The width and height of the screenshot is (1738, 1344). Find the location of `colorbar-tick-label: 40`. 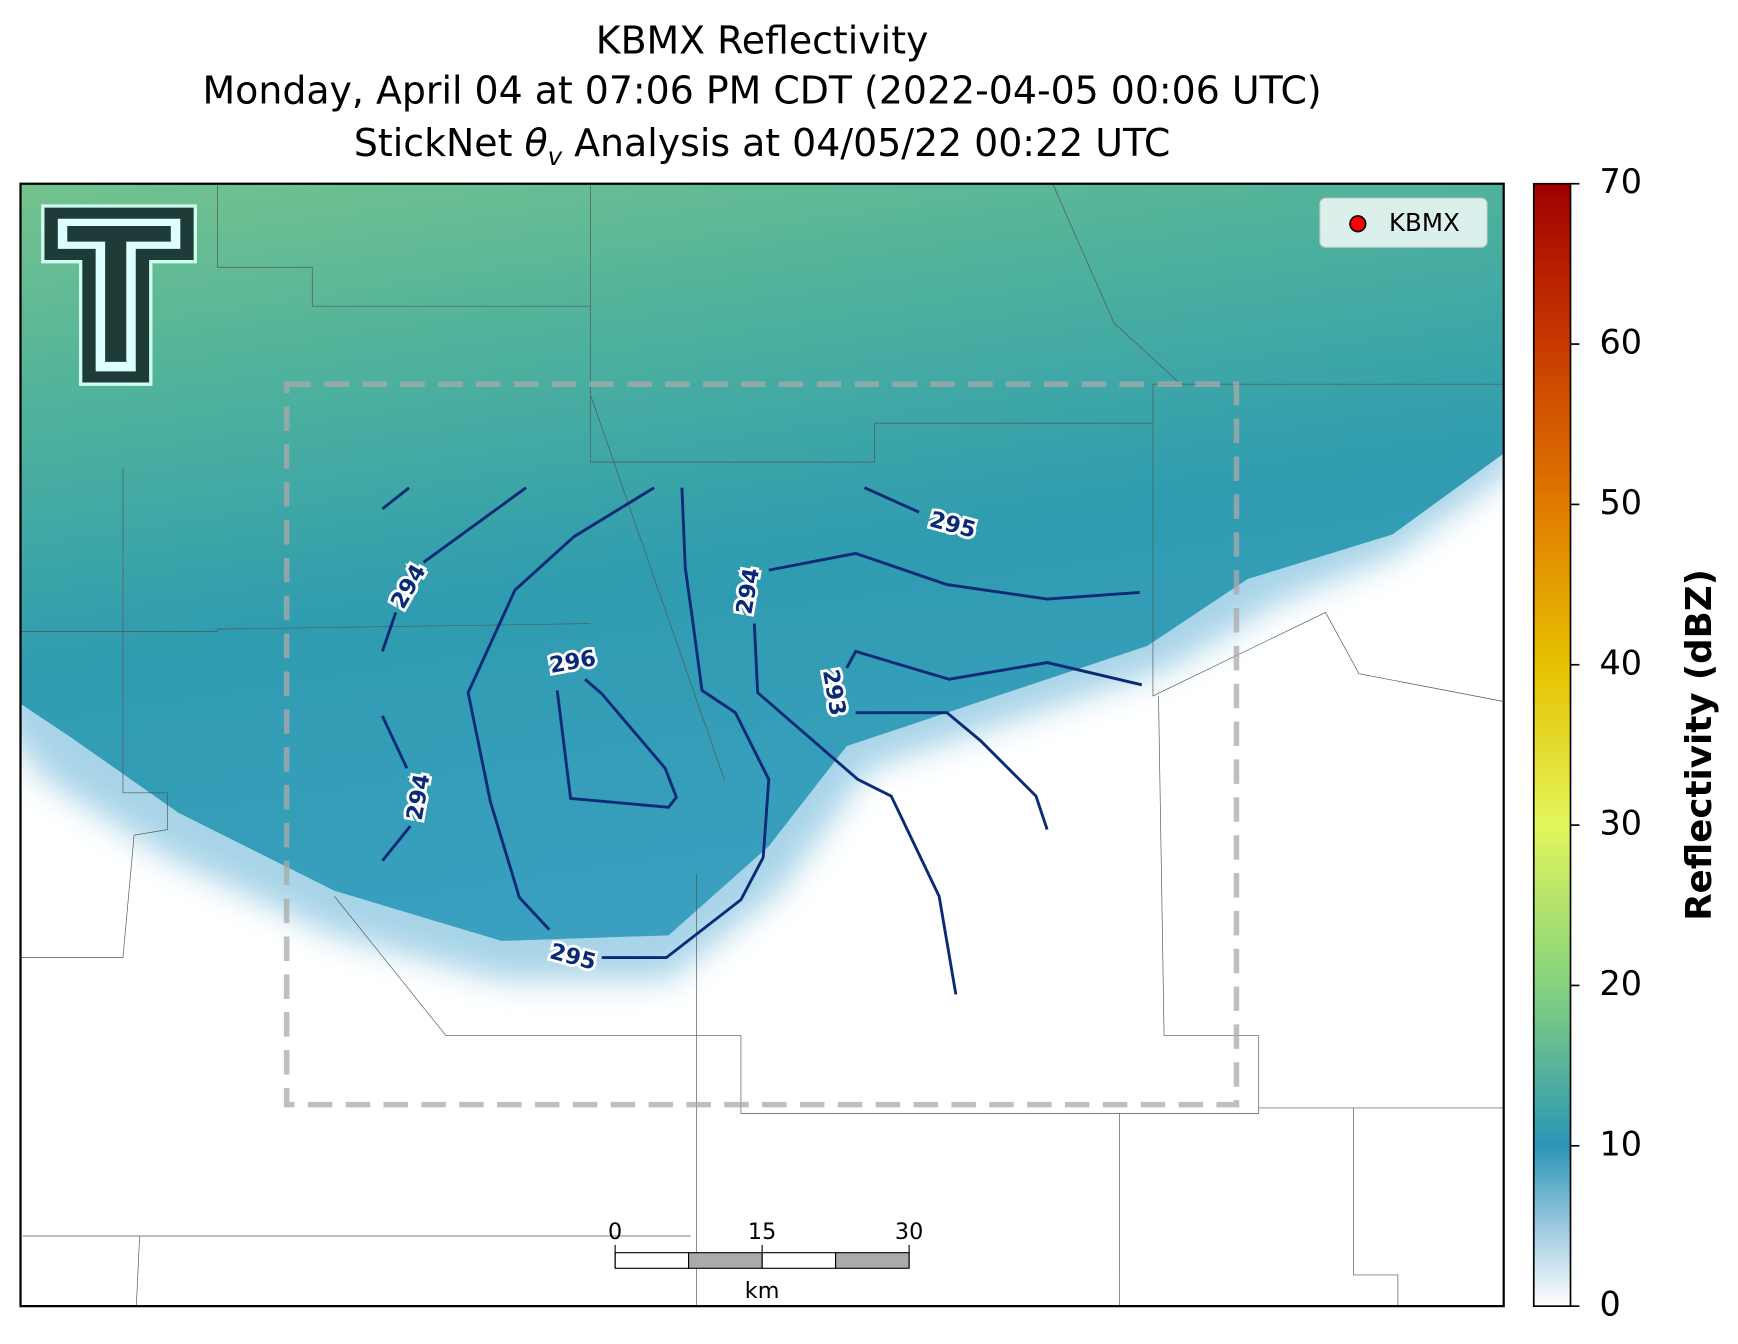

colorbar-tick-label: 40 is located at coordinates (1620, 662).